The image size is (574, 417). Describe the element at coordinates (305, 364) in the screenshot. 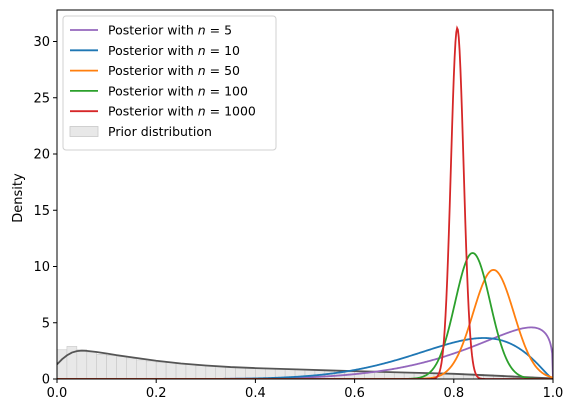

I see `prior-kde-line` at that location.